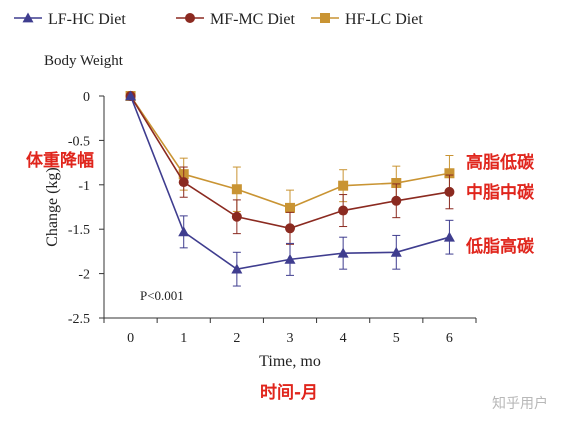 This screenshot has height=424, width=577. Describe the element at coordinates (500, 192) in the screenshot. I see `annotation-mid-fat-mid-carb: 中脂中碳` at that location.